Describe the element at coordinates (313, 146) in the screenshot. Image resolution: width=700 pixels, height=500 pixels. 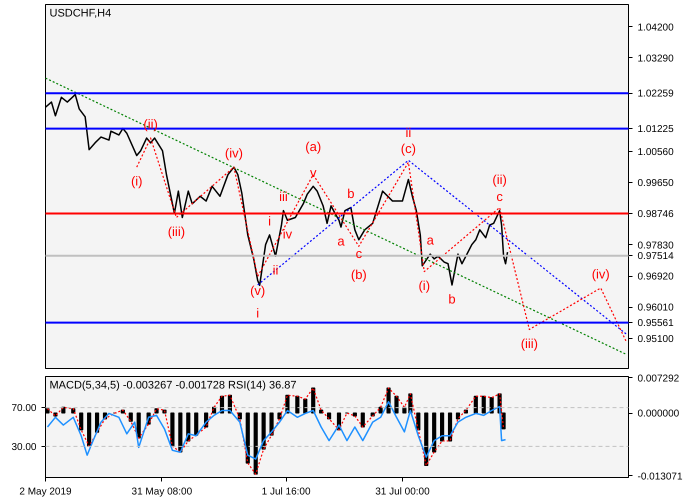
I see `annotation: (a)` at that location.